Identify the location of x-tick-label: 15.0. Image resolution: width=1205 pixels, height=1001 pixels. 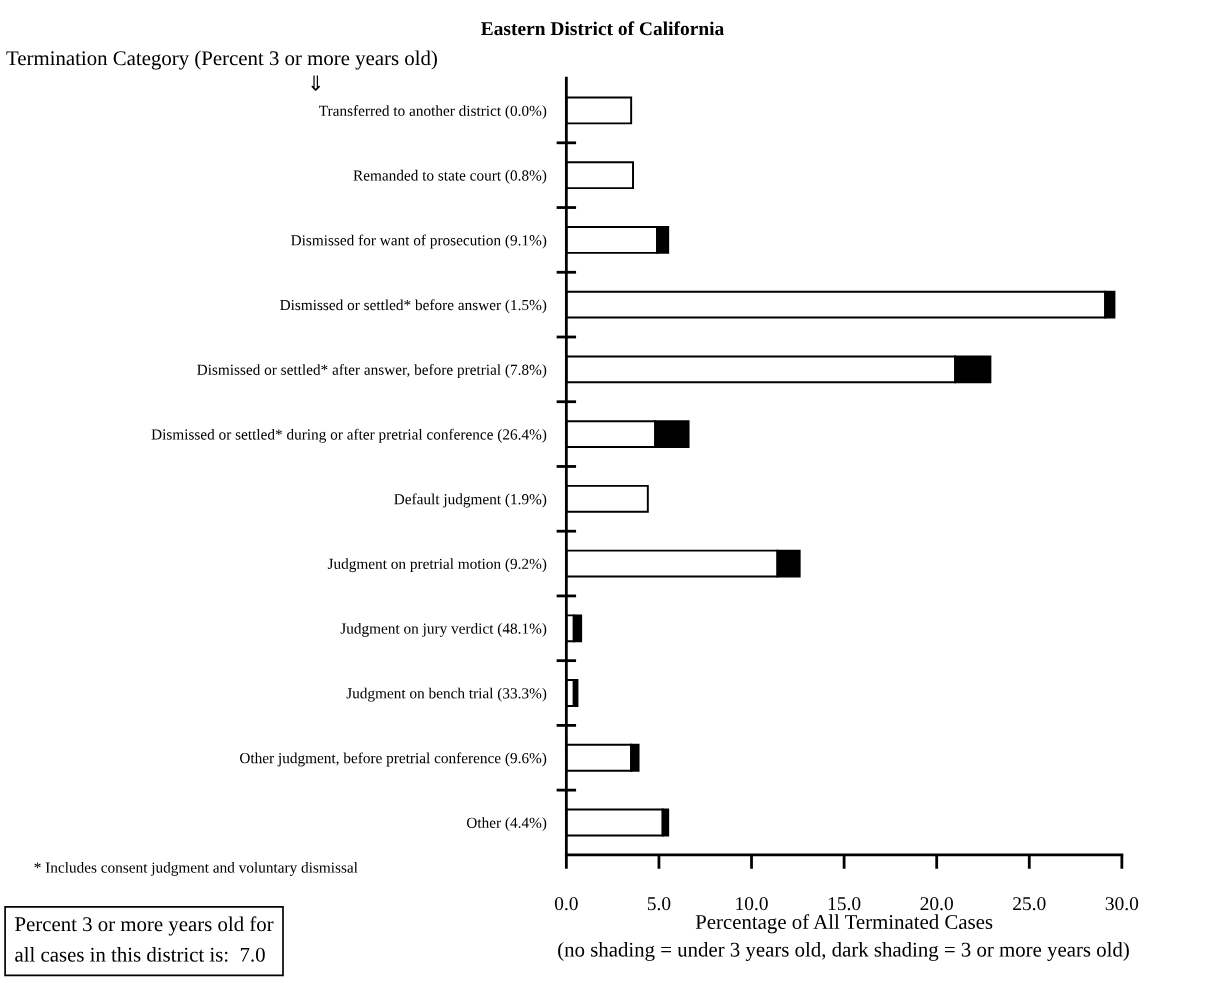
(844, 904).